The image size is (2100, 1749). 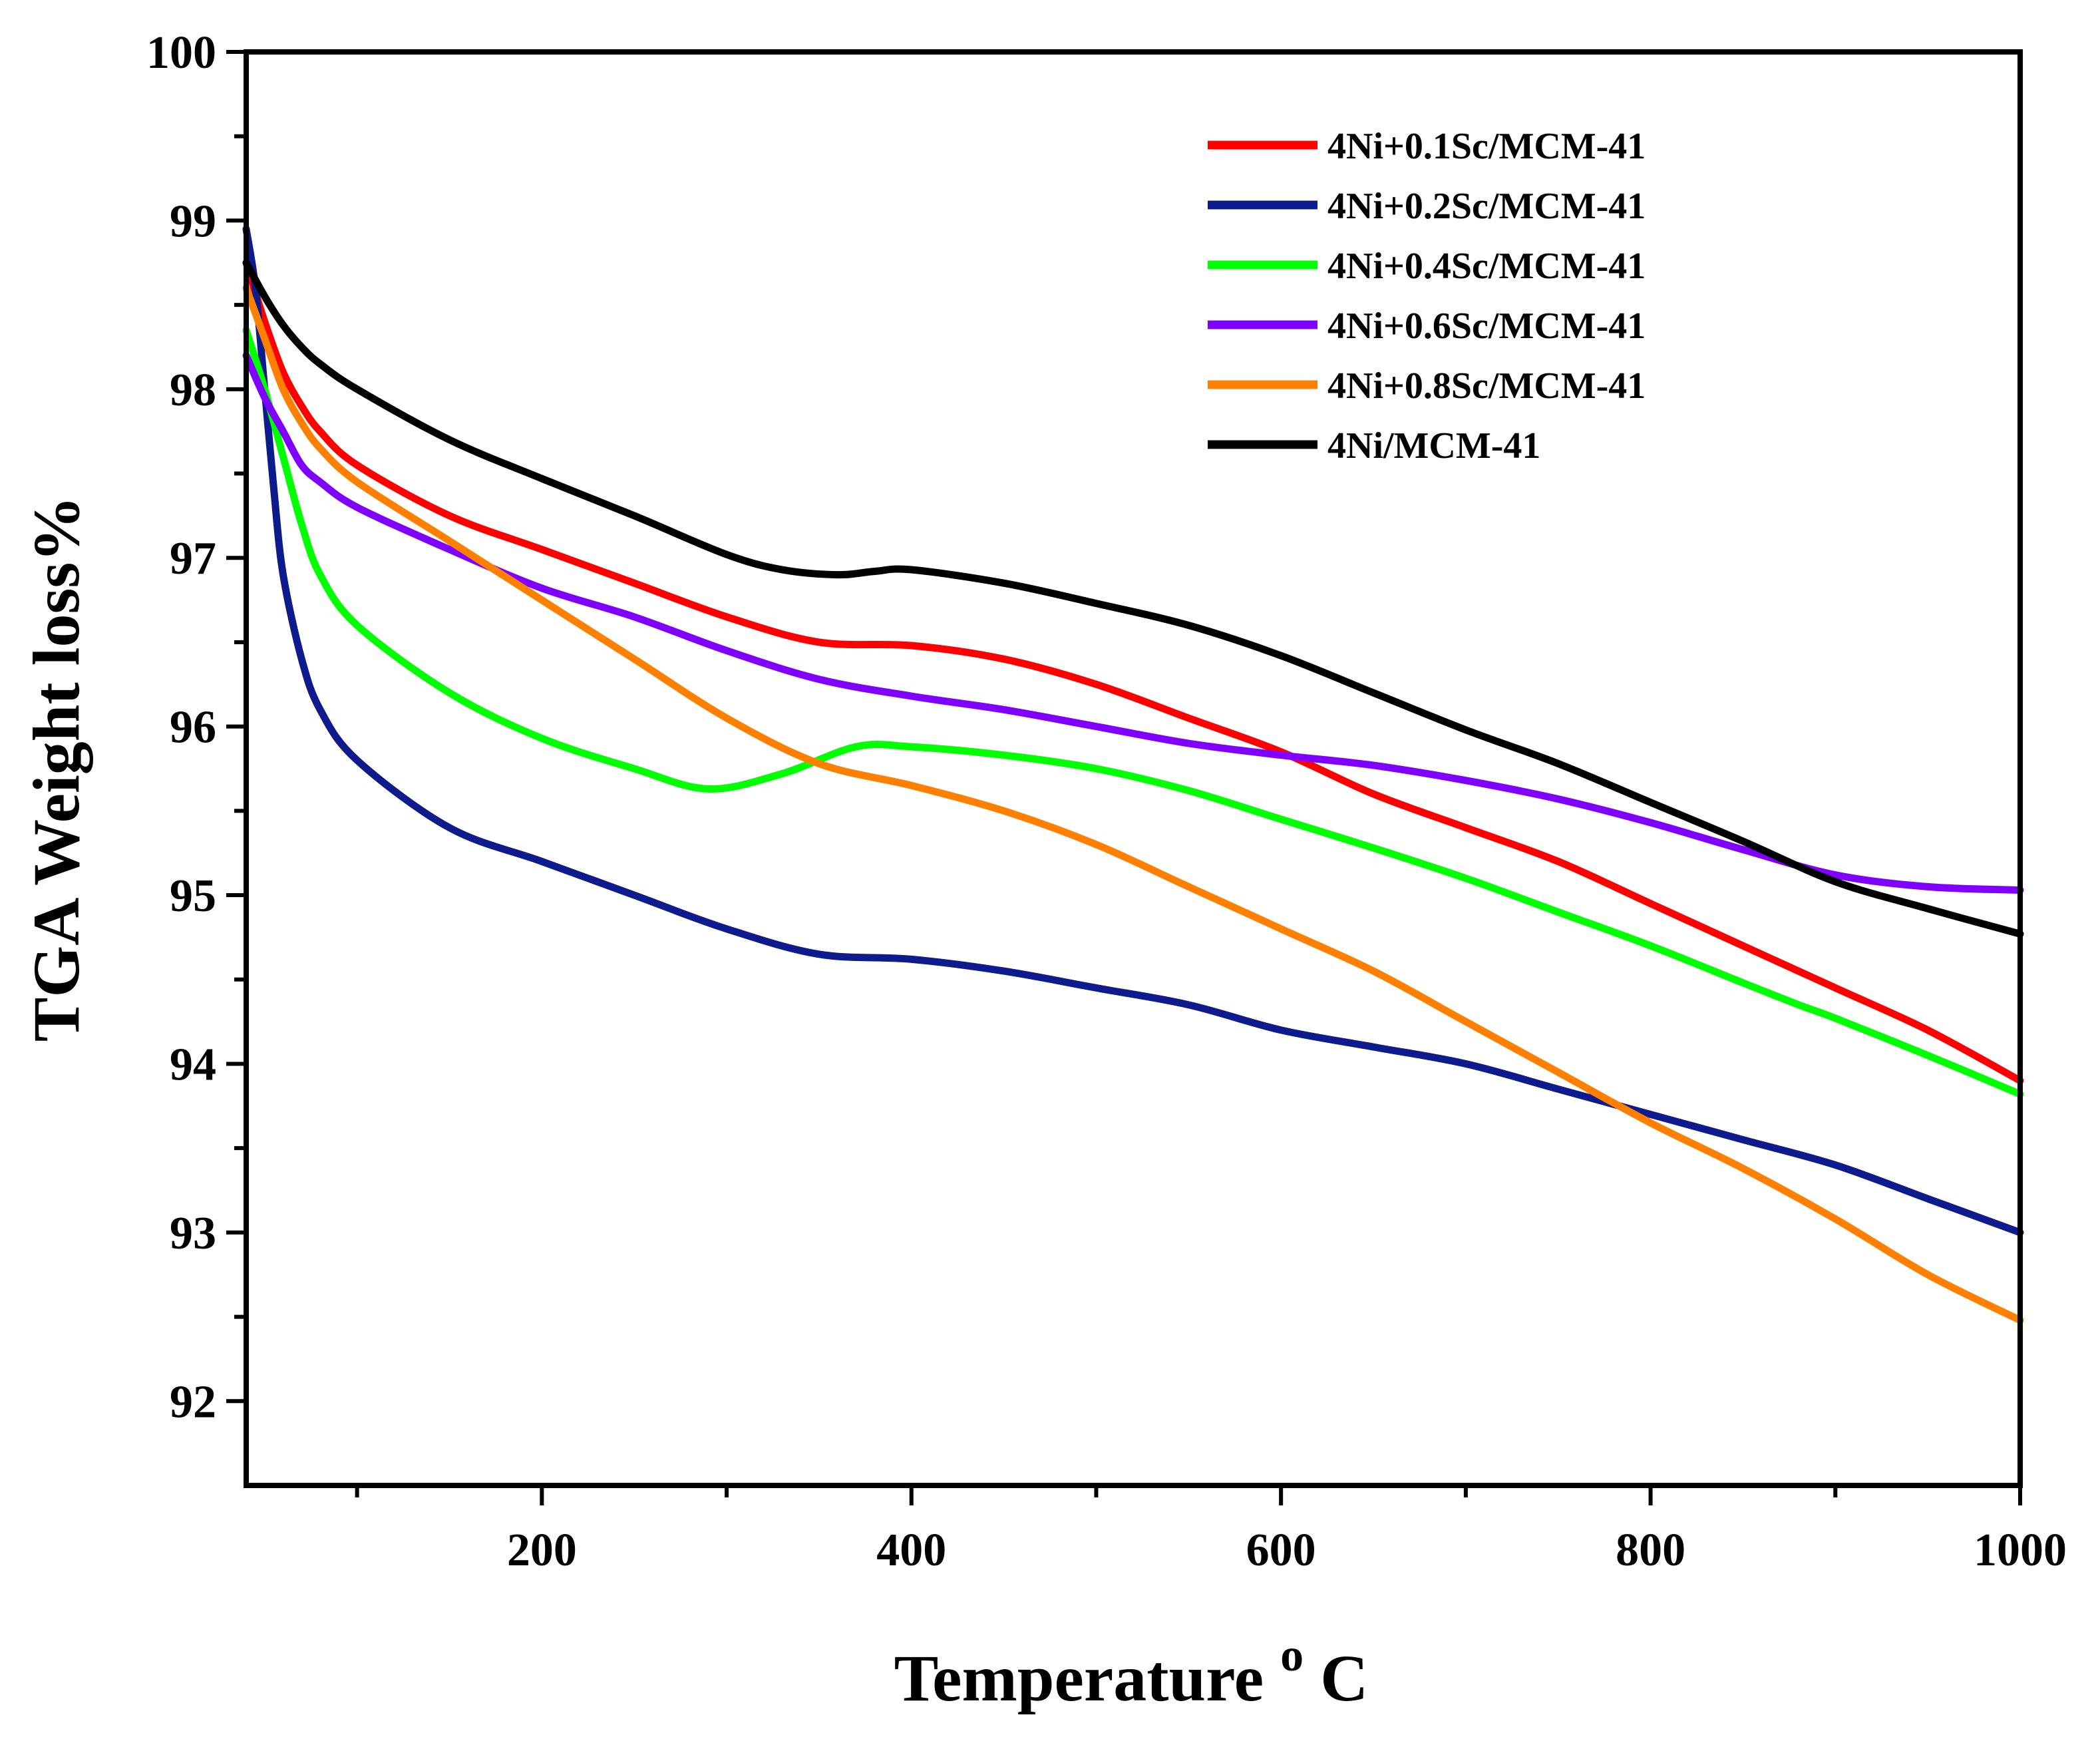 I want to click on x-axis-title-unit: C, so click(x=1344, y=1678).